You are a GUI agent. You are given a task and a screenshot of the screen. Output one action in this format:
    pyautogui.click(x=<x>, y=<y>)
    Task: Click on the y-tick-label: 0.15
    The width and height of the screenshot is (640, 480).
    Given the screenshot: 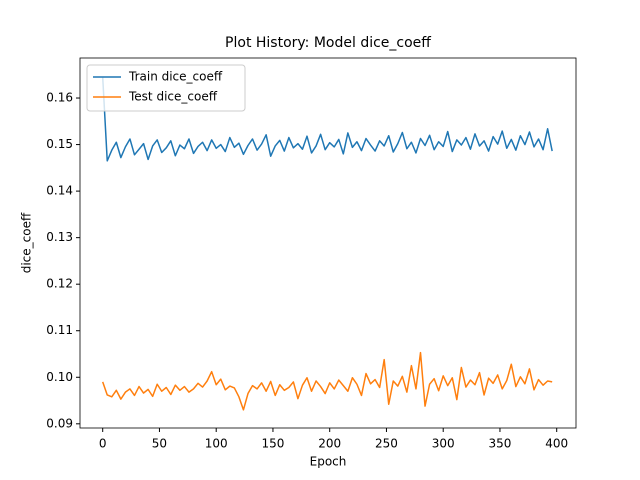 What is the action you would take?
    pyautogui.click(x=59, y=144)
    